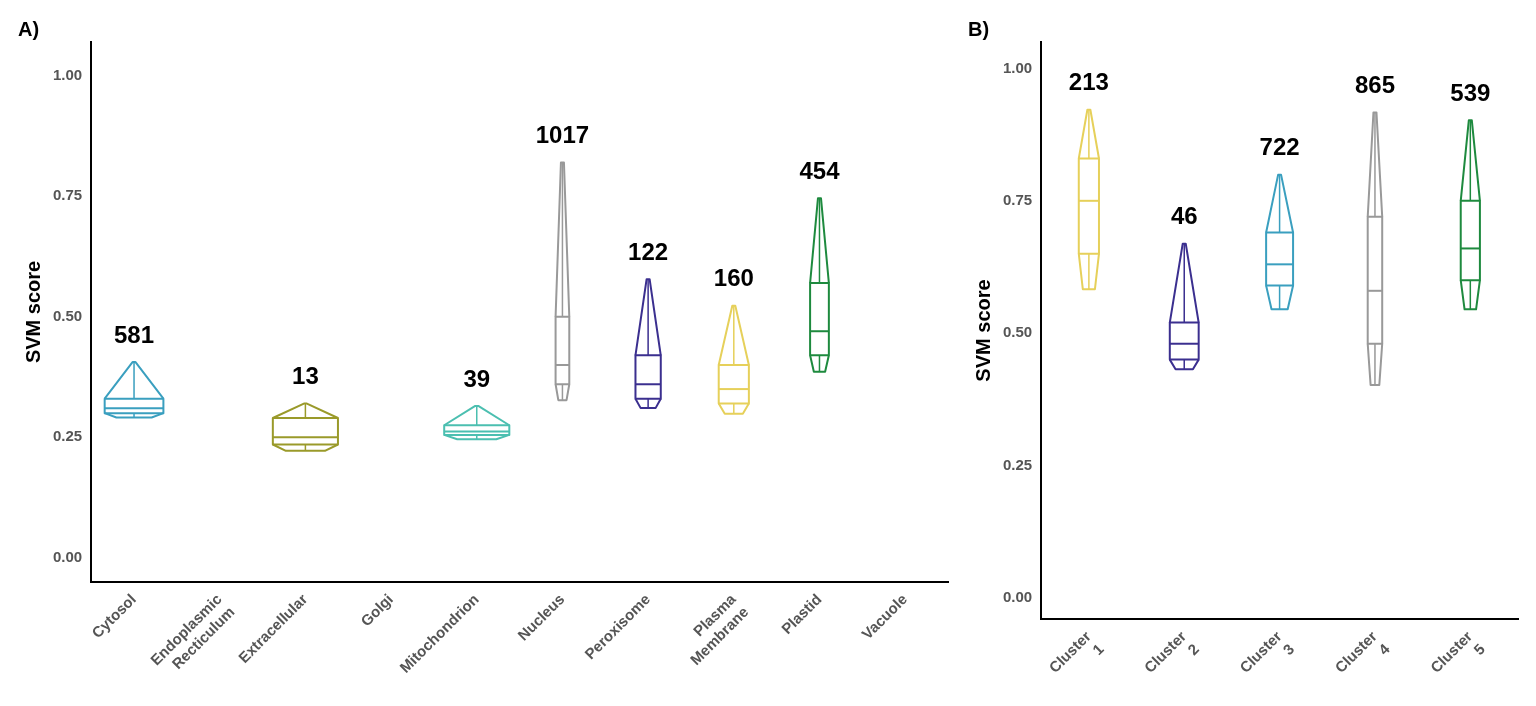 Image resolution: width=1536 pixels, height=706 pixels. Describe the element at coordinates (29, 28) in the screenshot. I see `chart-title: A)` at that location.